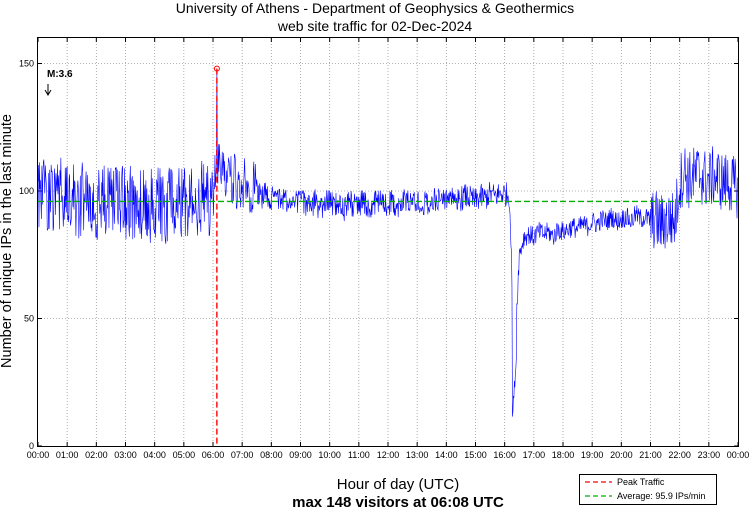  Describe the element at coordinates (534, 455) in the screenshot. I see `x-tick-label: 17:00` at that location.